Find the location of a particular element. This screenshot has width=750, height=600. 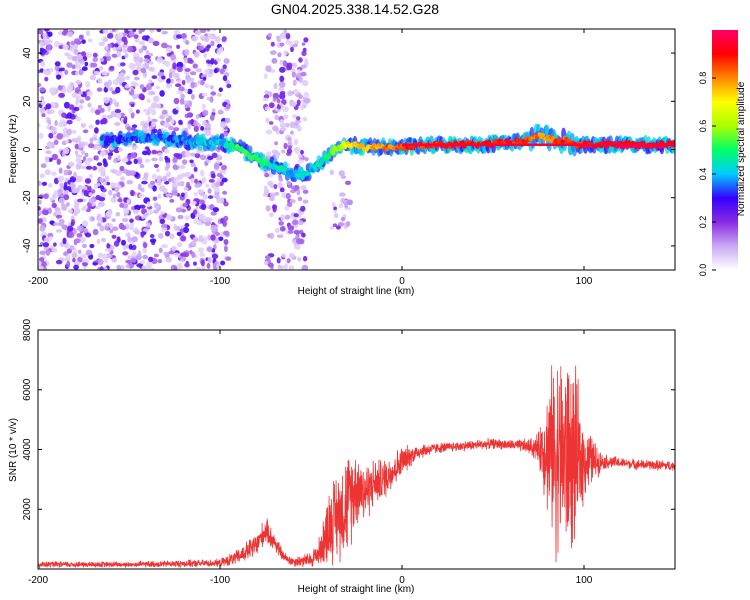

ridge-core is located at coordinates (333, 153).